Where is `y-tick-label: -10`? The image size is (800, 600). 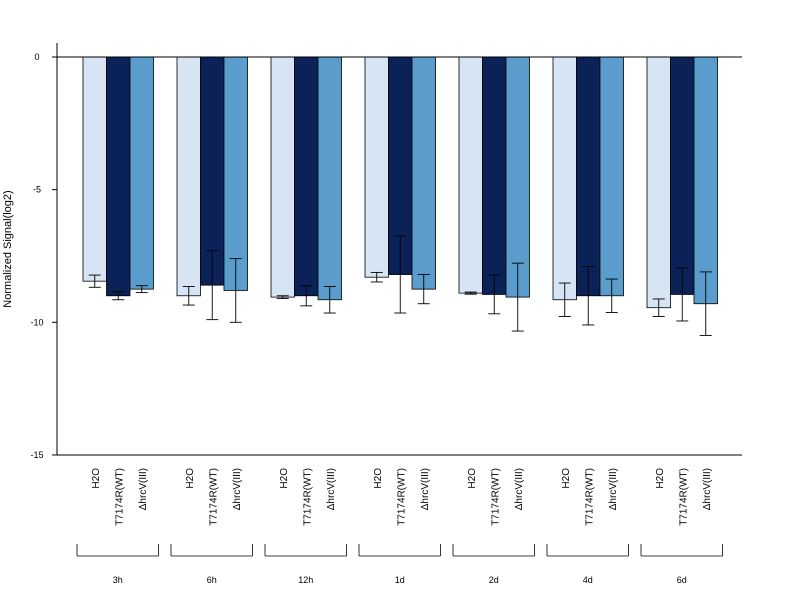 y-tick-label: -10 is located at coordinates (36, 322).